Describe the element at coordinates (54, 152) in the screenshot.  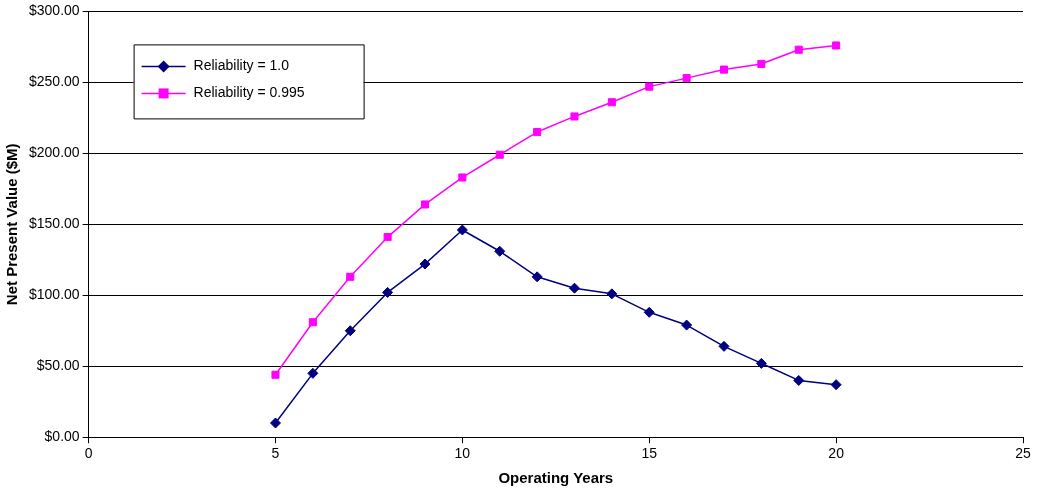
I see `y-tick-label: $200.00` at that location.